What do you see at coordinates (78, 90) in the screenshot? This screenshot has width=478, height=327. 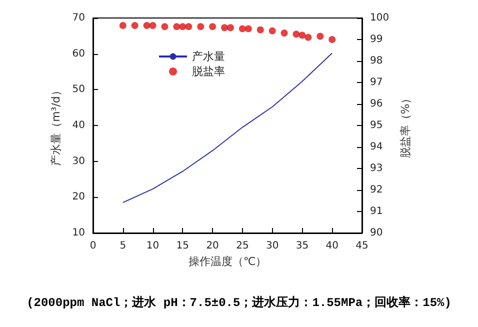 I see `y-tick-label: 50` at bounding box center [78, 90].